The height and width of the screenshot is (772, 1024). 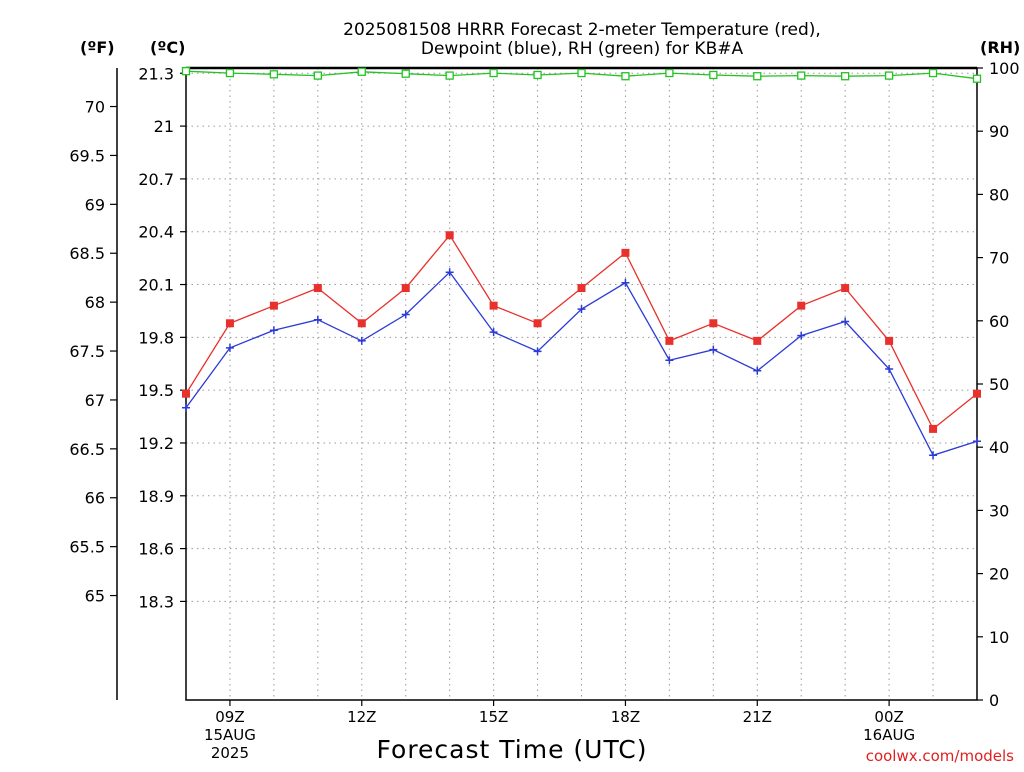 What do you see at coordinates (757, 717) in the screenshot?
I see `x-tick-label: 21Z` at bounding box center [757, 717].